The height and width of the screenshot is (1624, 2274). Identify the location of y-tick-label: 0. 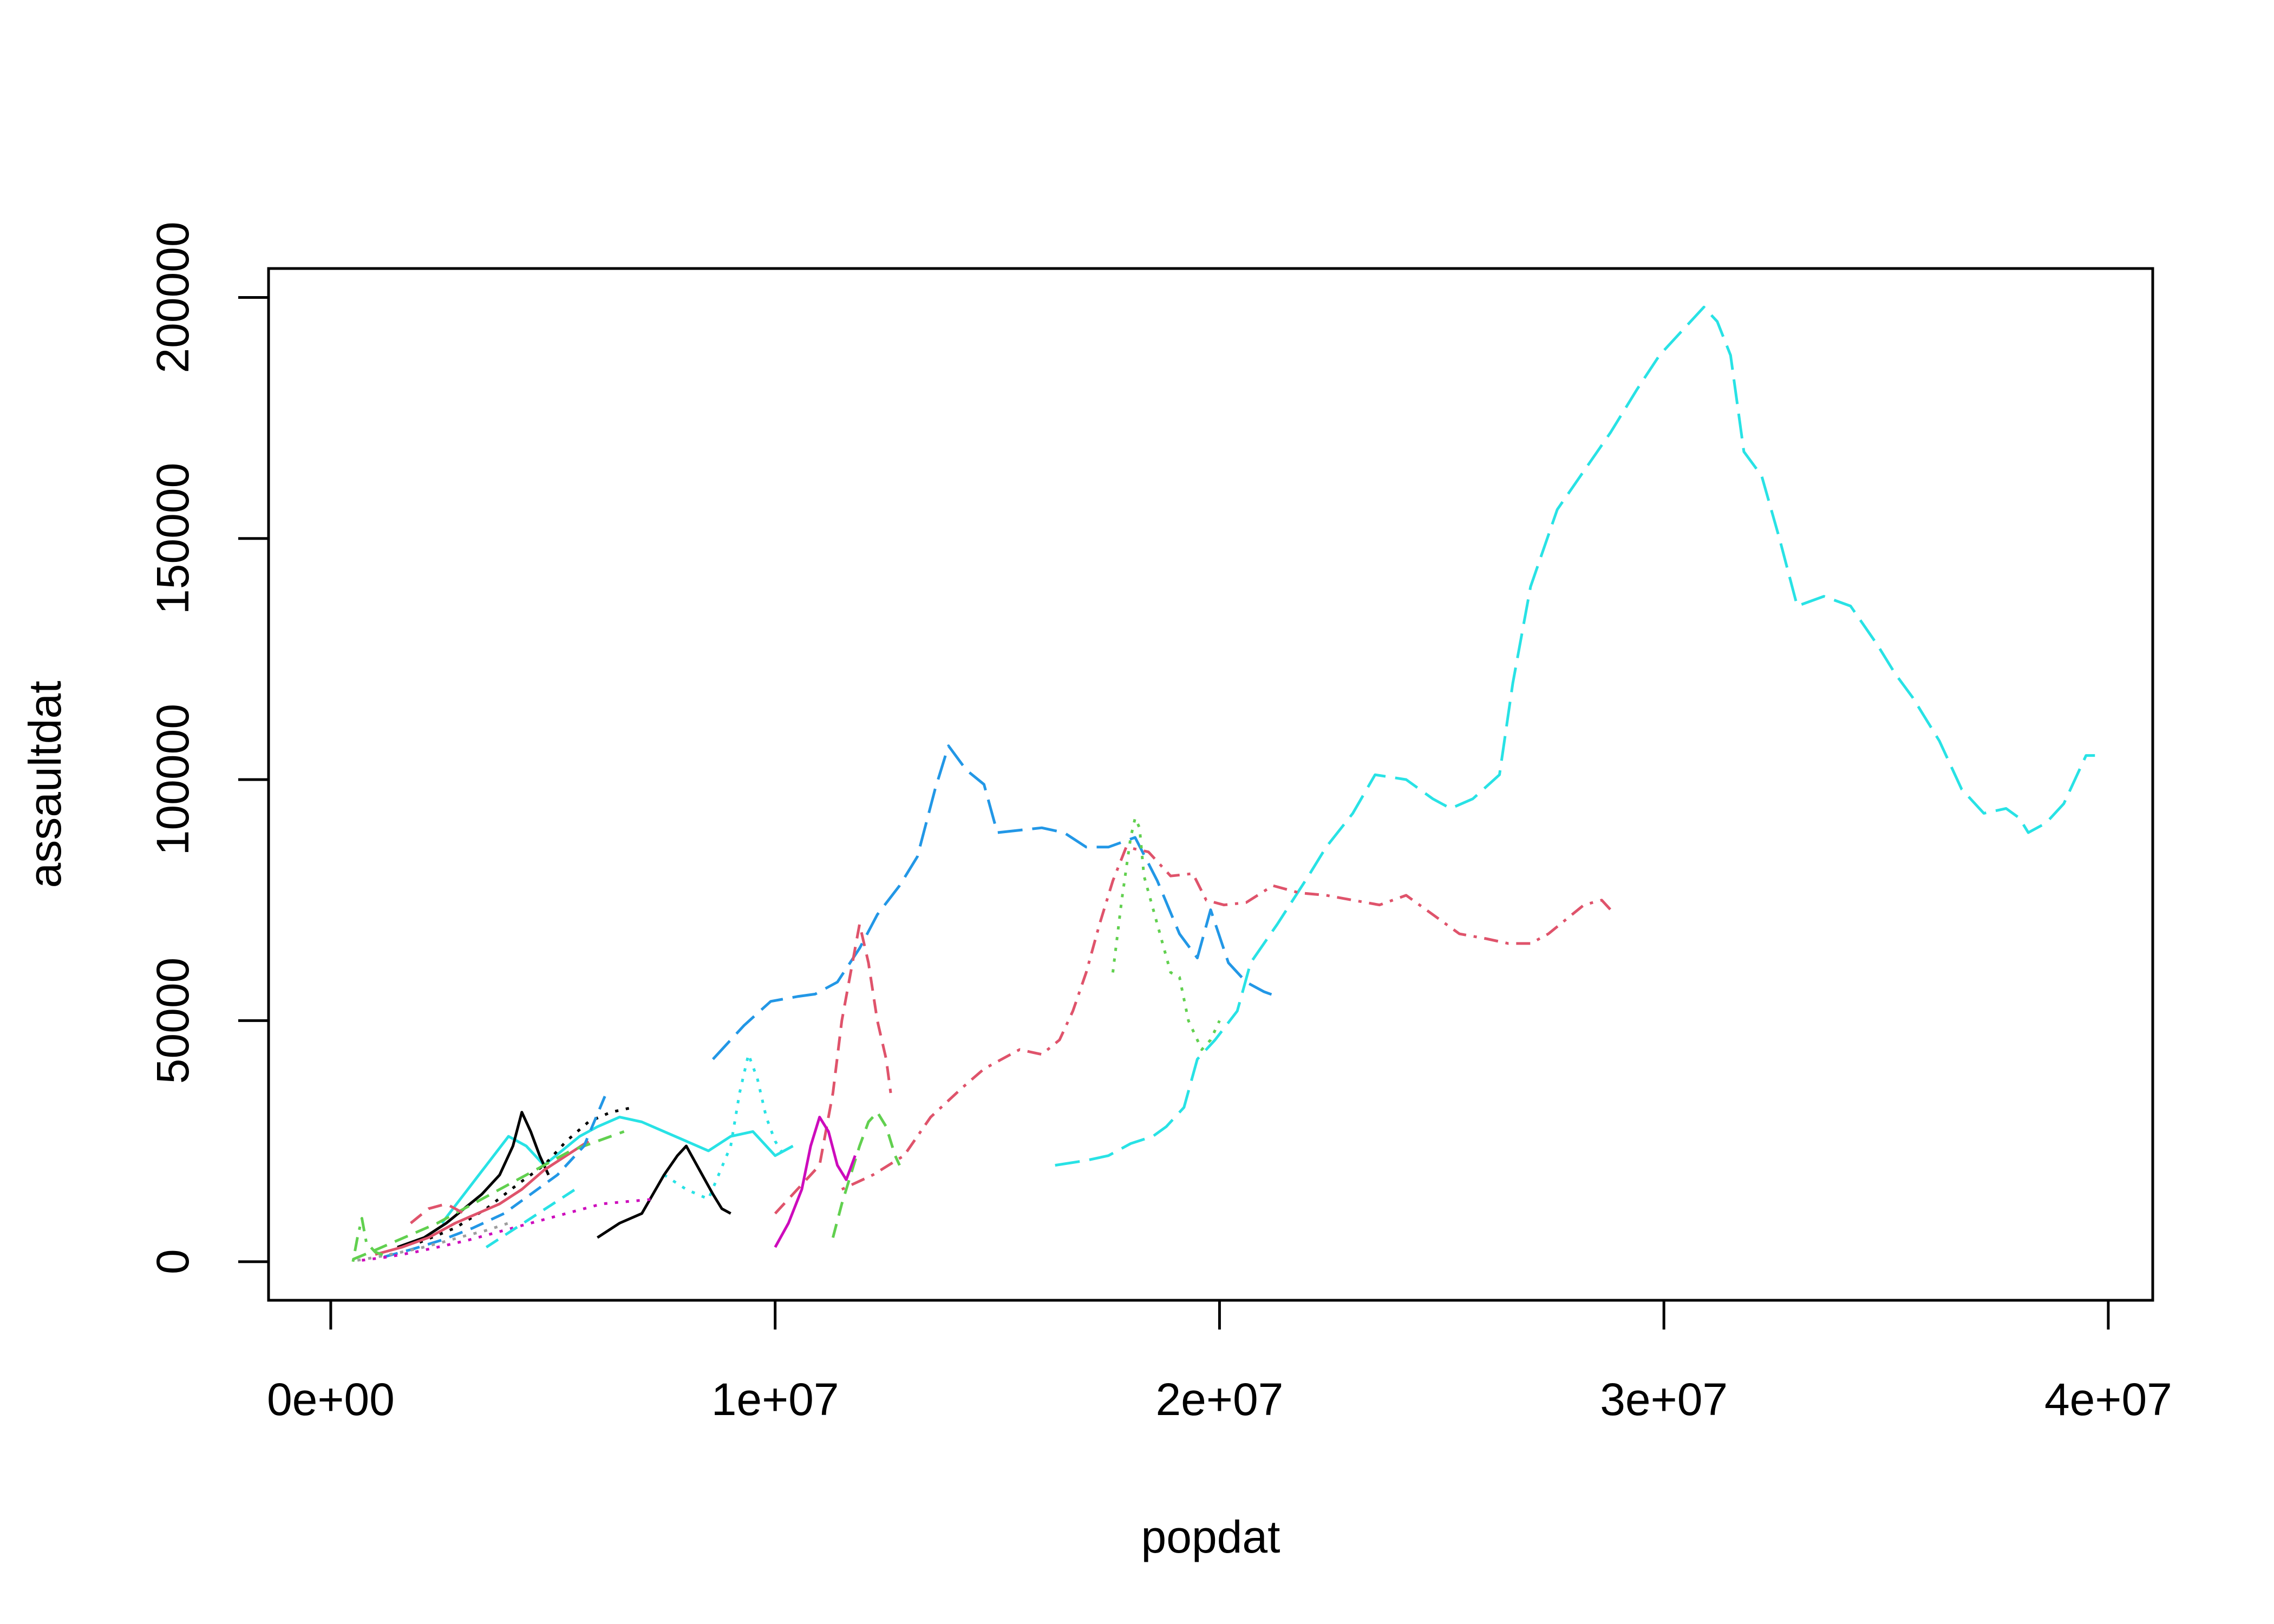
(172, 1262).